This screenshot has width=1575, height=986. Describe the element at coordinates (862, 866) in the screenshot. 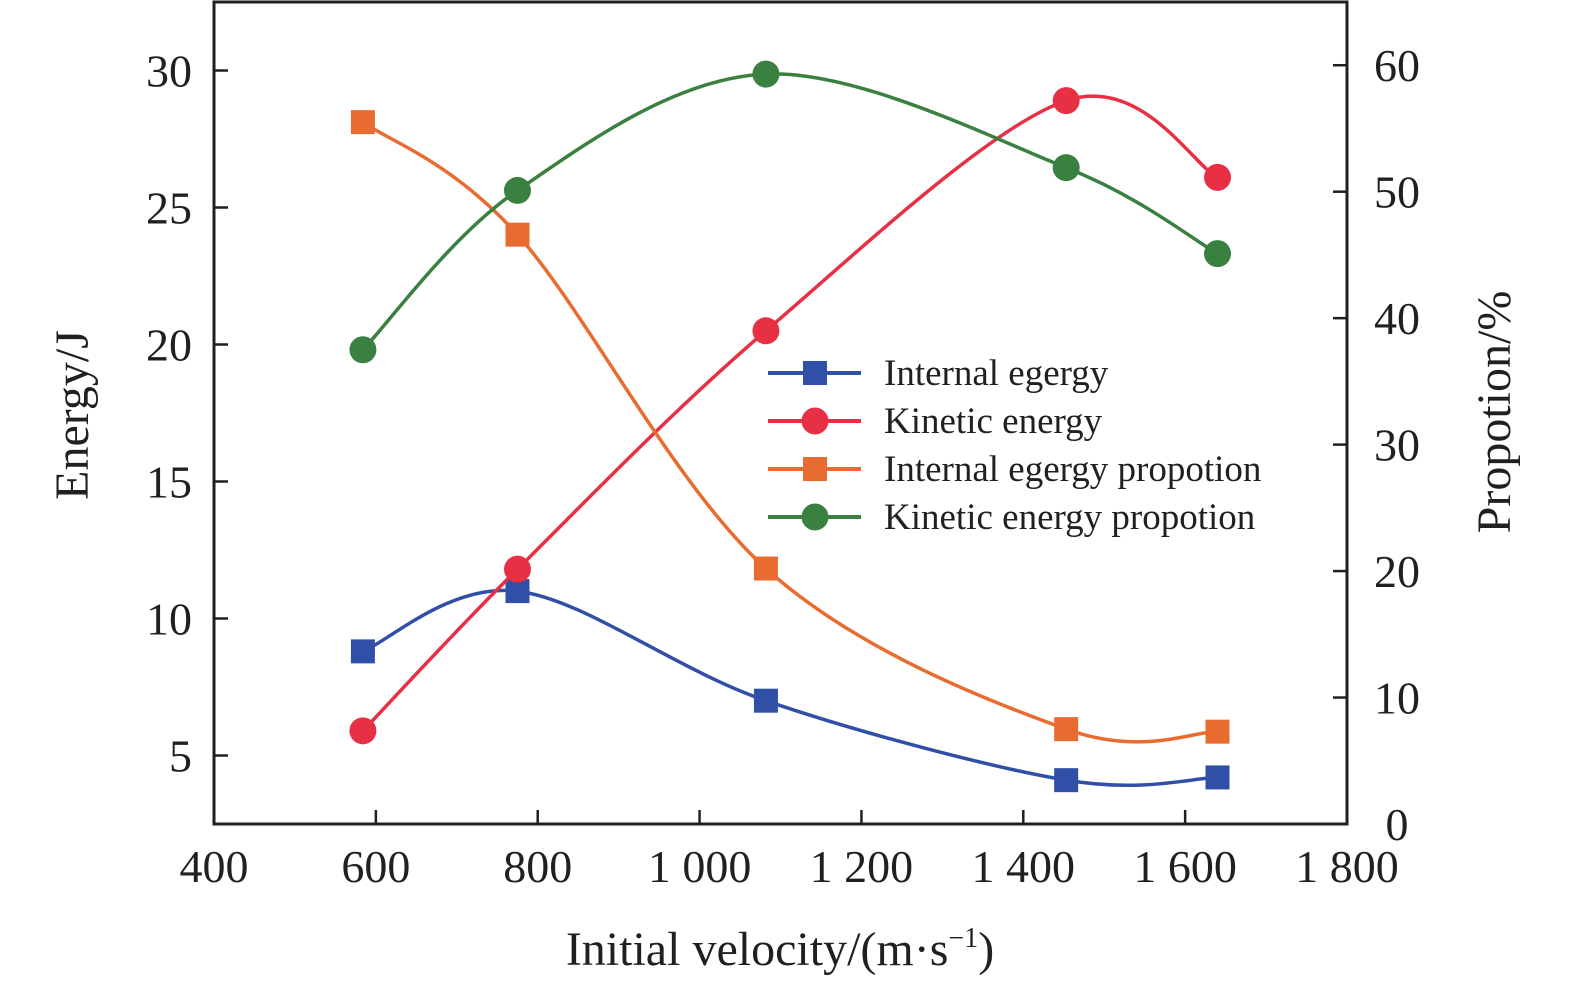

I see `x-tick-label: 1 200` at that location.